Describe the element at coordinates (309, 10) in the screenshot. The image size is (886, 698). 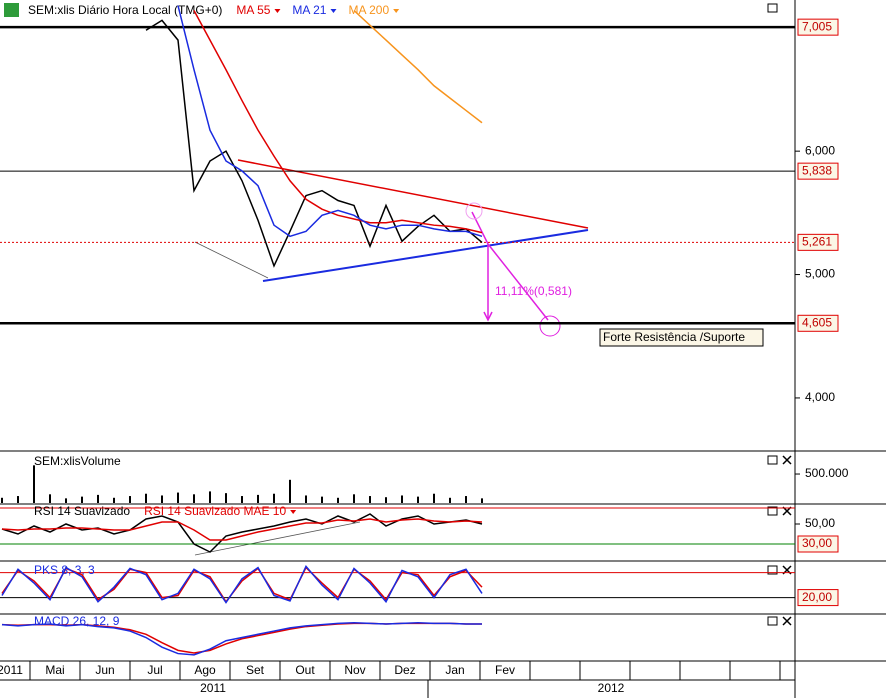
I see `legend-entry: MA 21` at that location.